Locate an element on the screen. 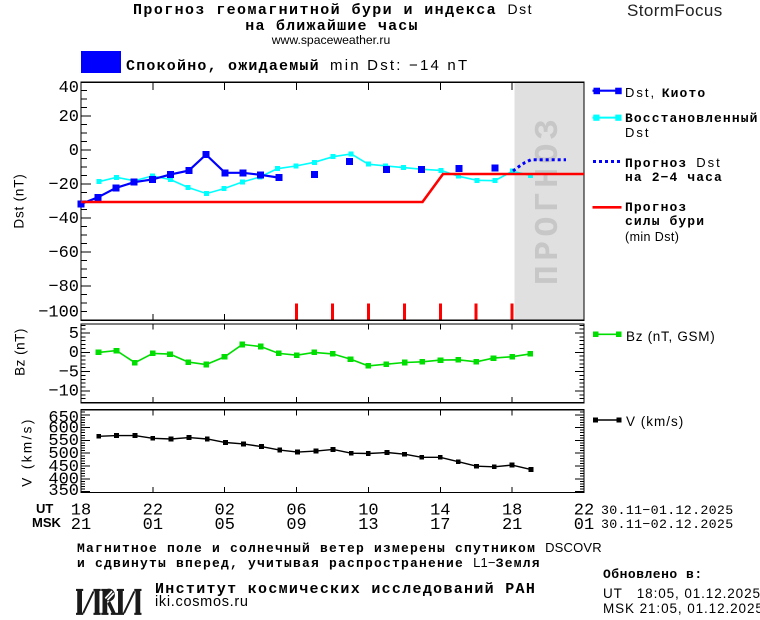 The width and height of the screenshot is (760, 620). svg-text: −60 is located at coordinates (63, 253).